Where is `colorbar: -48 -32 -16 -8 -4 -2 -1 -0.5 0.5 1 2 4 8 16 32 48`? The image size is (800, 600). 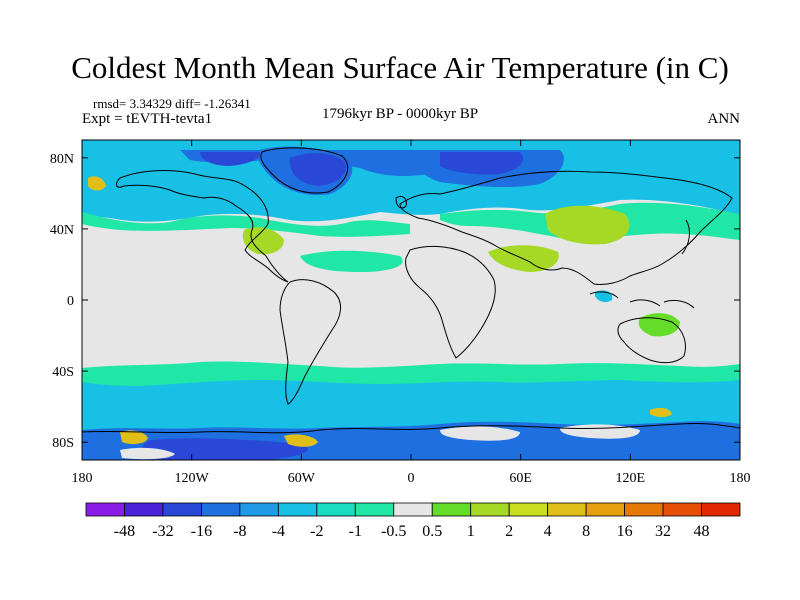 colorbar: -48 -32 -16 -8 -4 -2 -1 -0.5 0.5 1 2 4 8 16 32 48 is located at coordinates (413, 521).